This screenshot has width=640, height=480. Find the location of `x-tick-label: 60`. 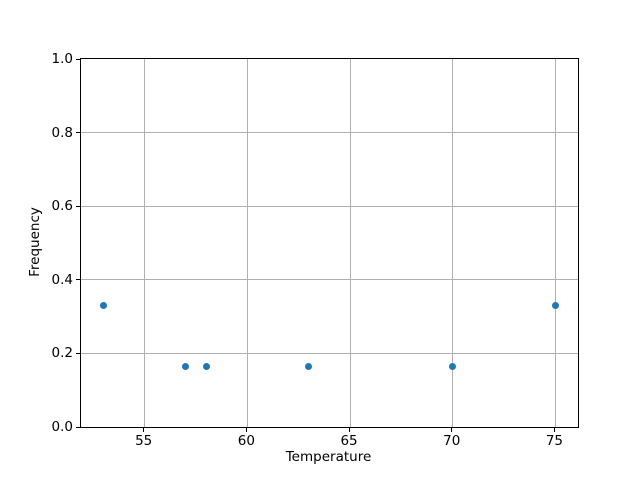

x-tick-label: 60 is located at coordinates (246, 441).